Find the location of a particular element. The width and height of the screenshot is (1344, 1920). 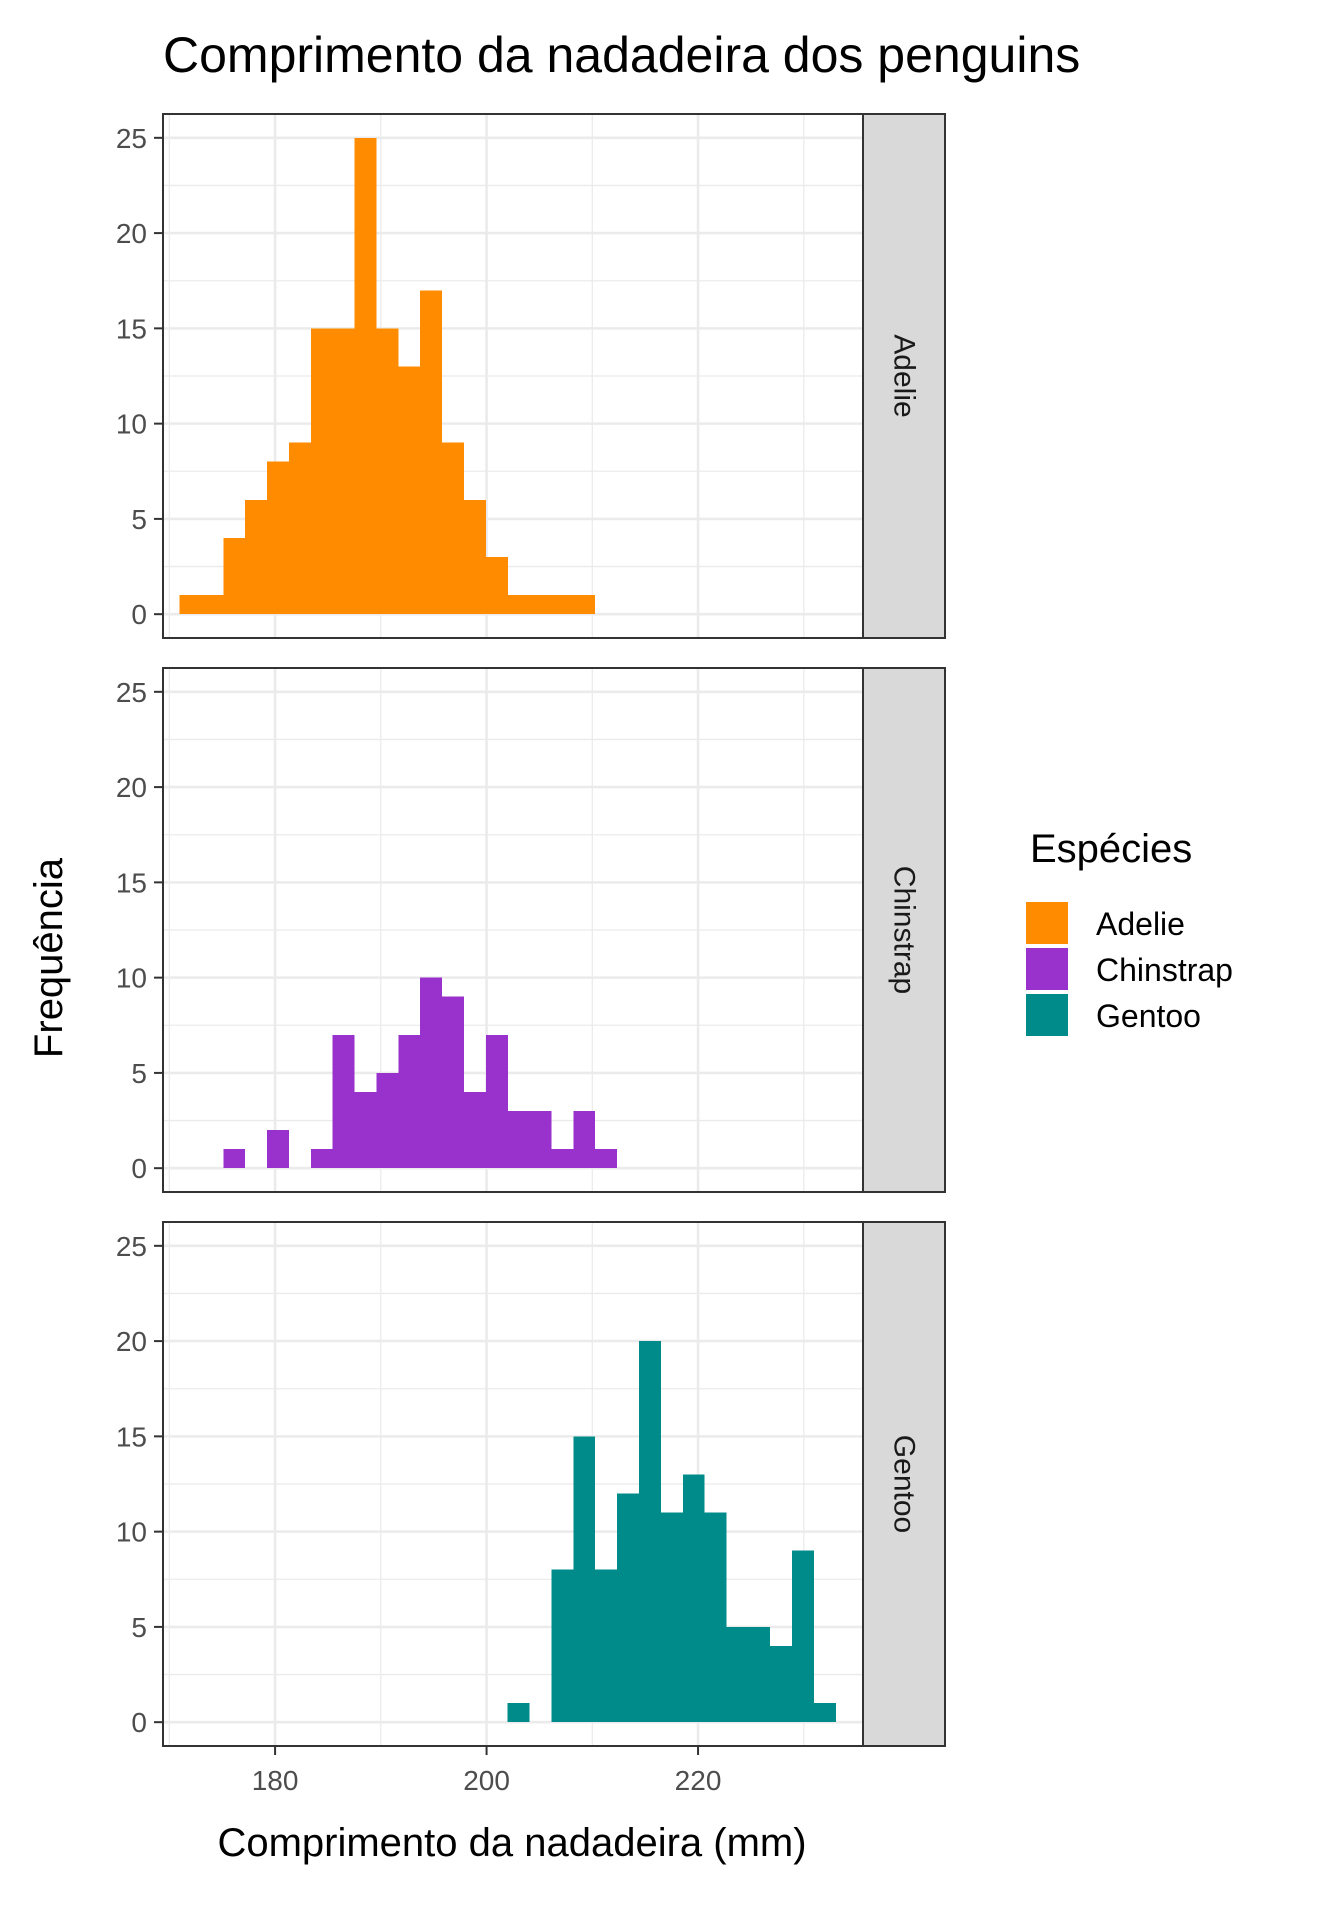

x-tick-label: 200 is located at coordinates (486, 1780).